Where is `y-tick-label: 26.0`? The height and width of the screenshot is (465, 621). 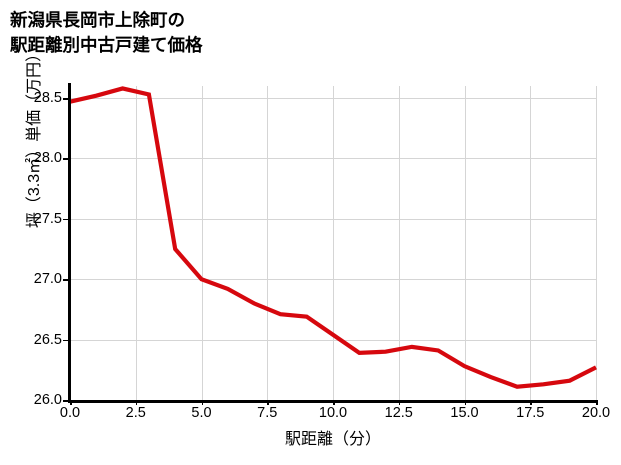
y-tick-label: 26.0 is located at coordinates (47, 400).